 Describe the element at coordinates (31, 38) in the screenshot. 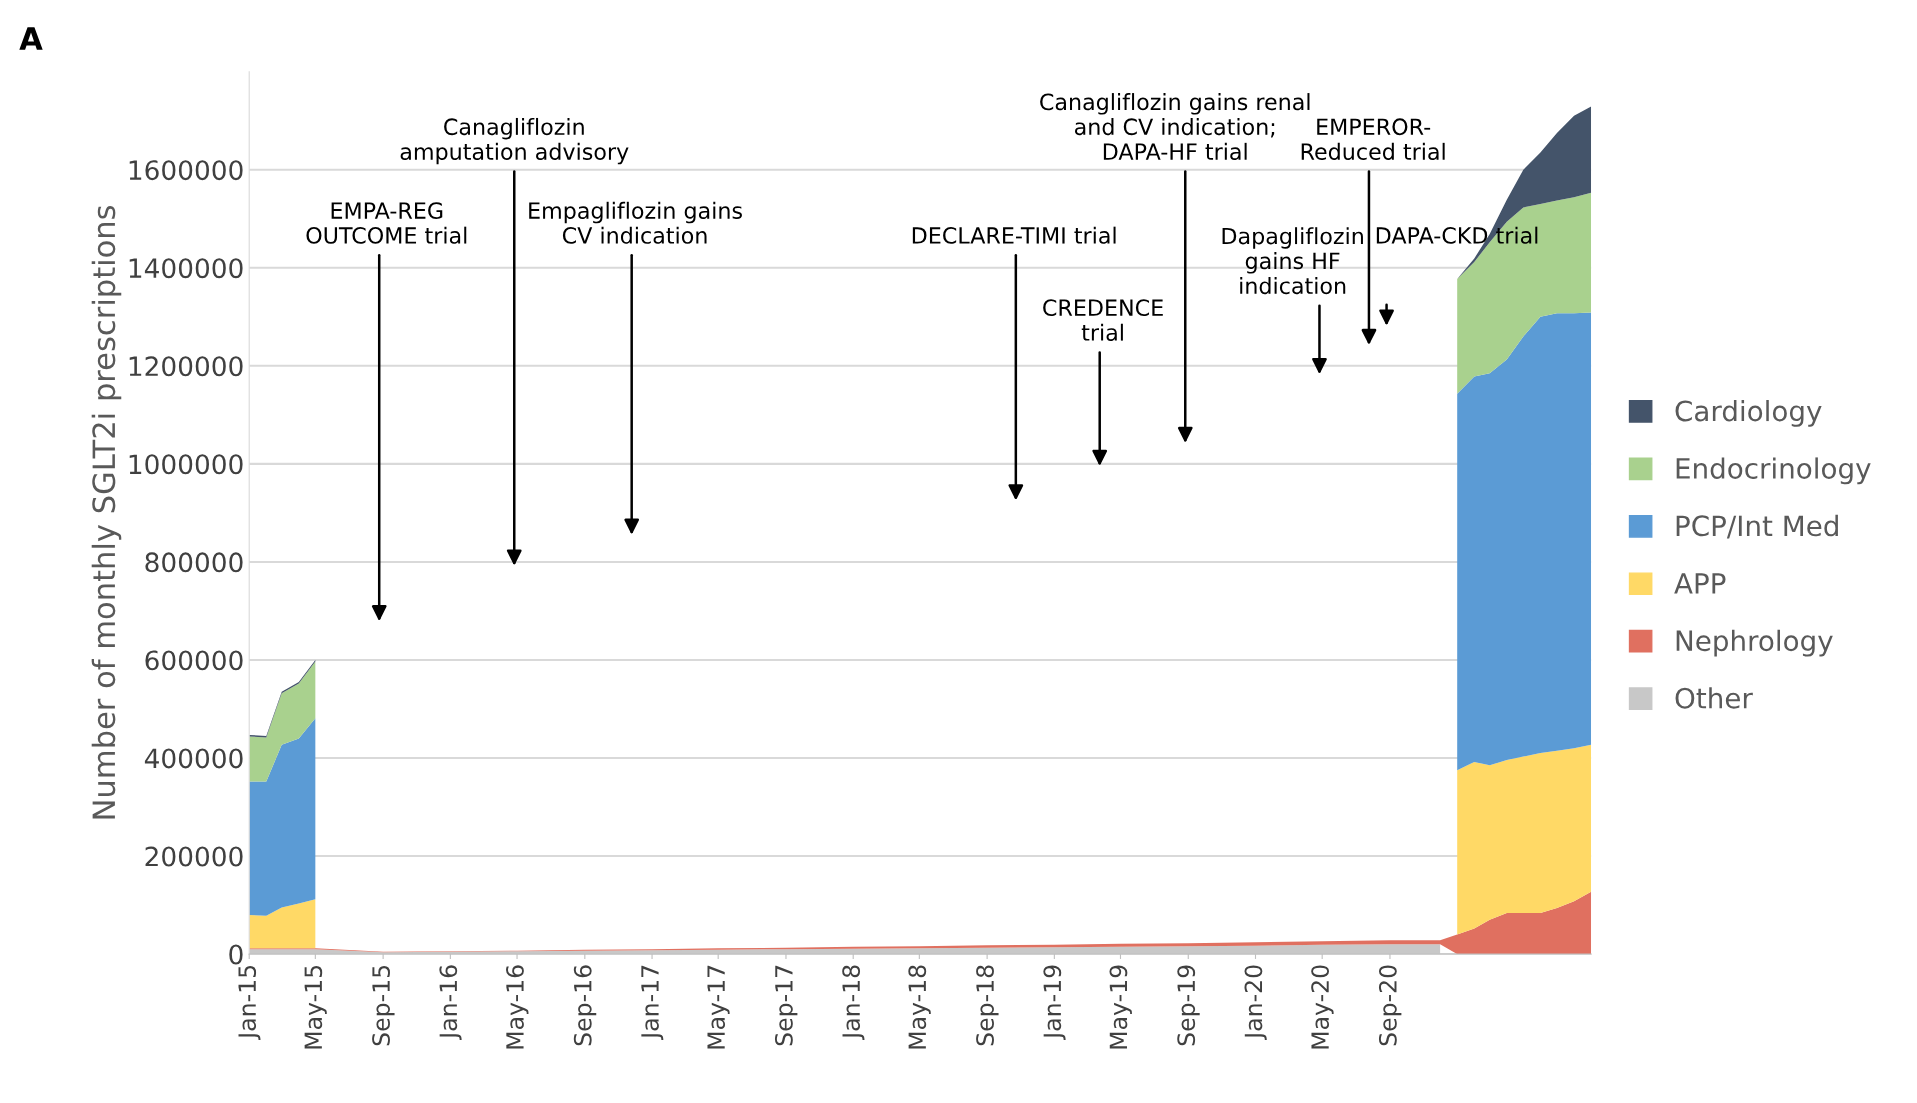

I see `text: A` at that location.